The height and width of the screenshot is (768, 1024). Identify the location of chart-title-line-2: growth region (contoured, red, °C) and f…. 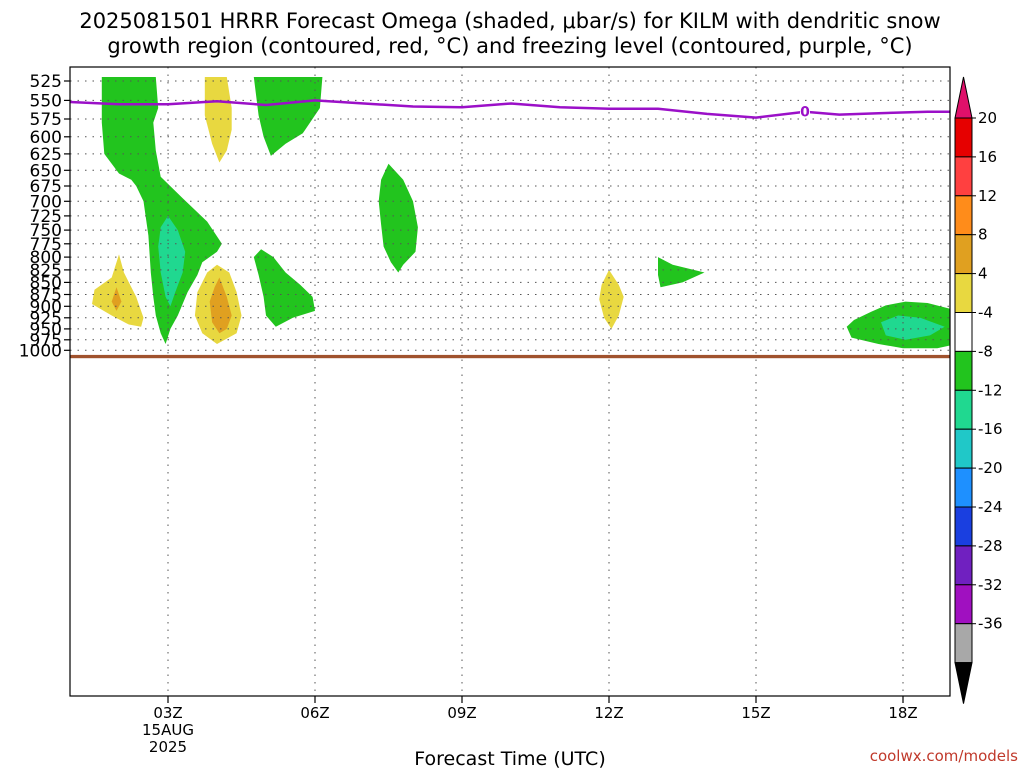
(509, 46).